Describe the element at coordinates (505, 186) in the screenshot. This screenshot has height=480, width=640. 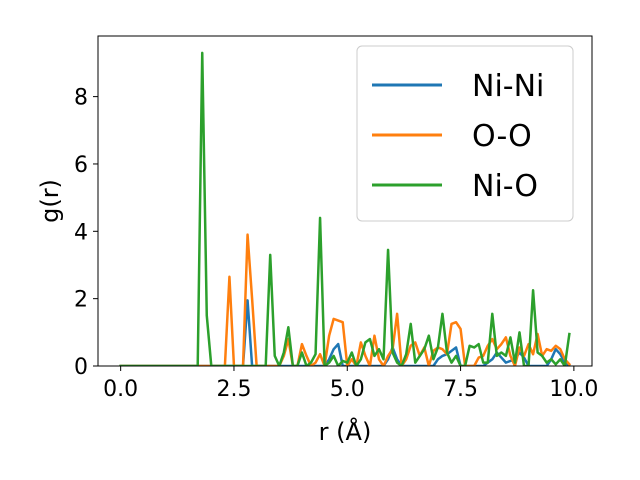
I see `legend-label-ni-o: Ni-O` at that location.